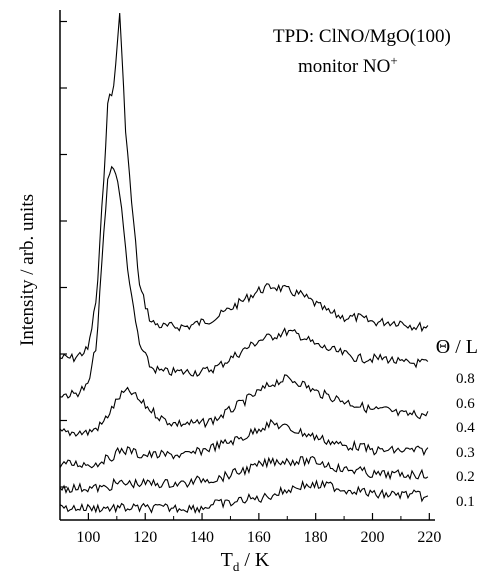 This screenshot has height=575, width=489. I want to click on legend: 0.8 0.6 0.4 0.3 0.2 0.1, so click(465, 440).